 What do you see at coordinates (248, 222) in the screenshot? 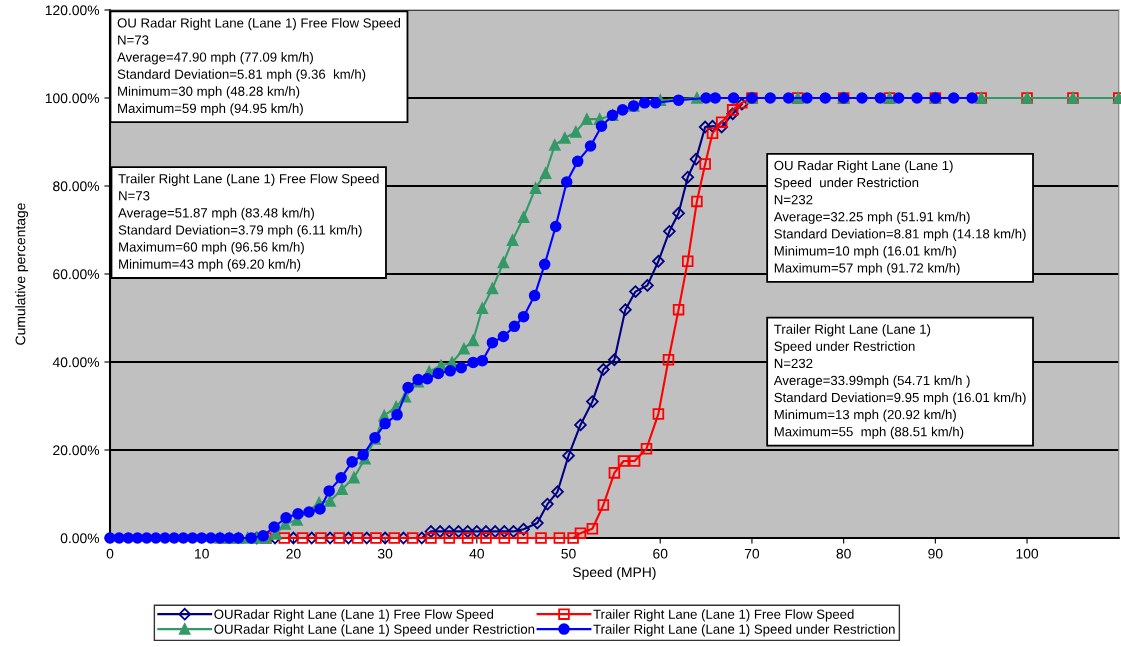
I see `annotation: Trailer Right Lane (Lane 1) Free Flow Speed N=73 Average=51.87 mph (83.48 km/h) Standard Deviation=3.79 mph (6.11 km/h) Maximum=60 mph (96.56 km/h) Minimum=43 mph (69.20 km/h)` at bounding box center [248, 222].